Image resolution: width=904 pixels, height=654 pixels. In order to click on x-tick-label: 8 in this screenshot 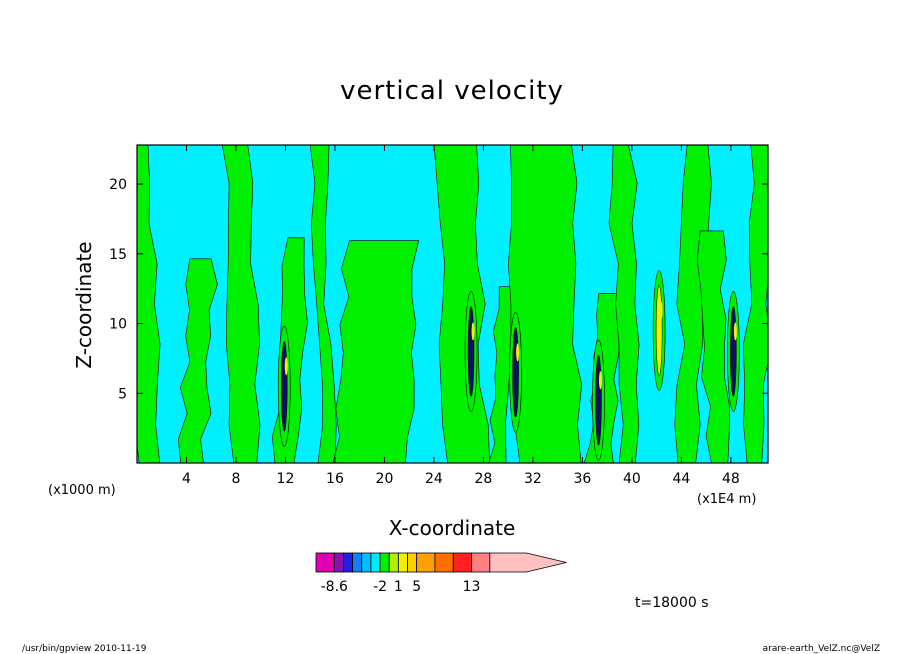, I will do `click(236, 479)`.